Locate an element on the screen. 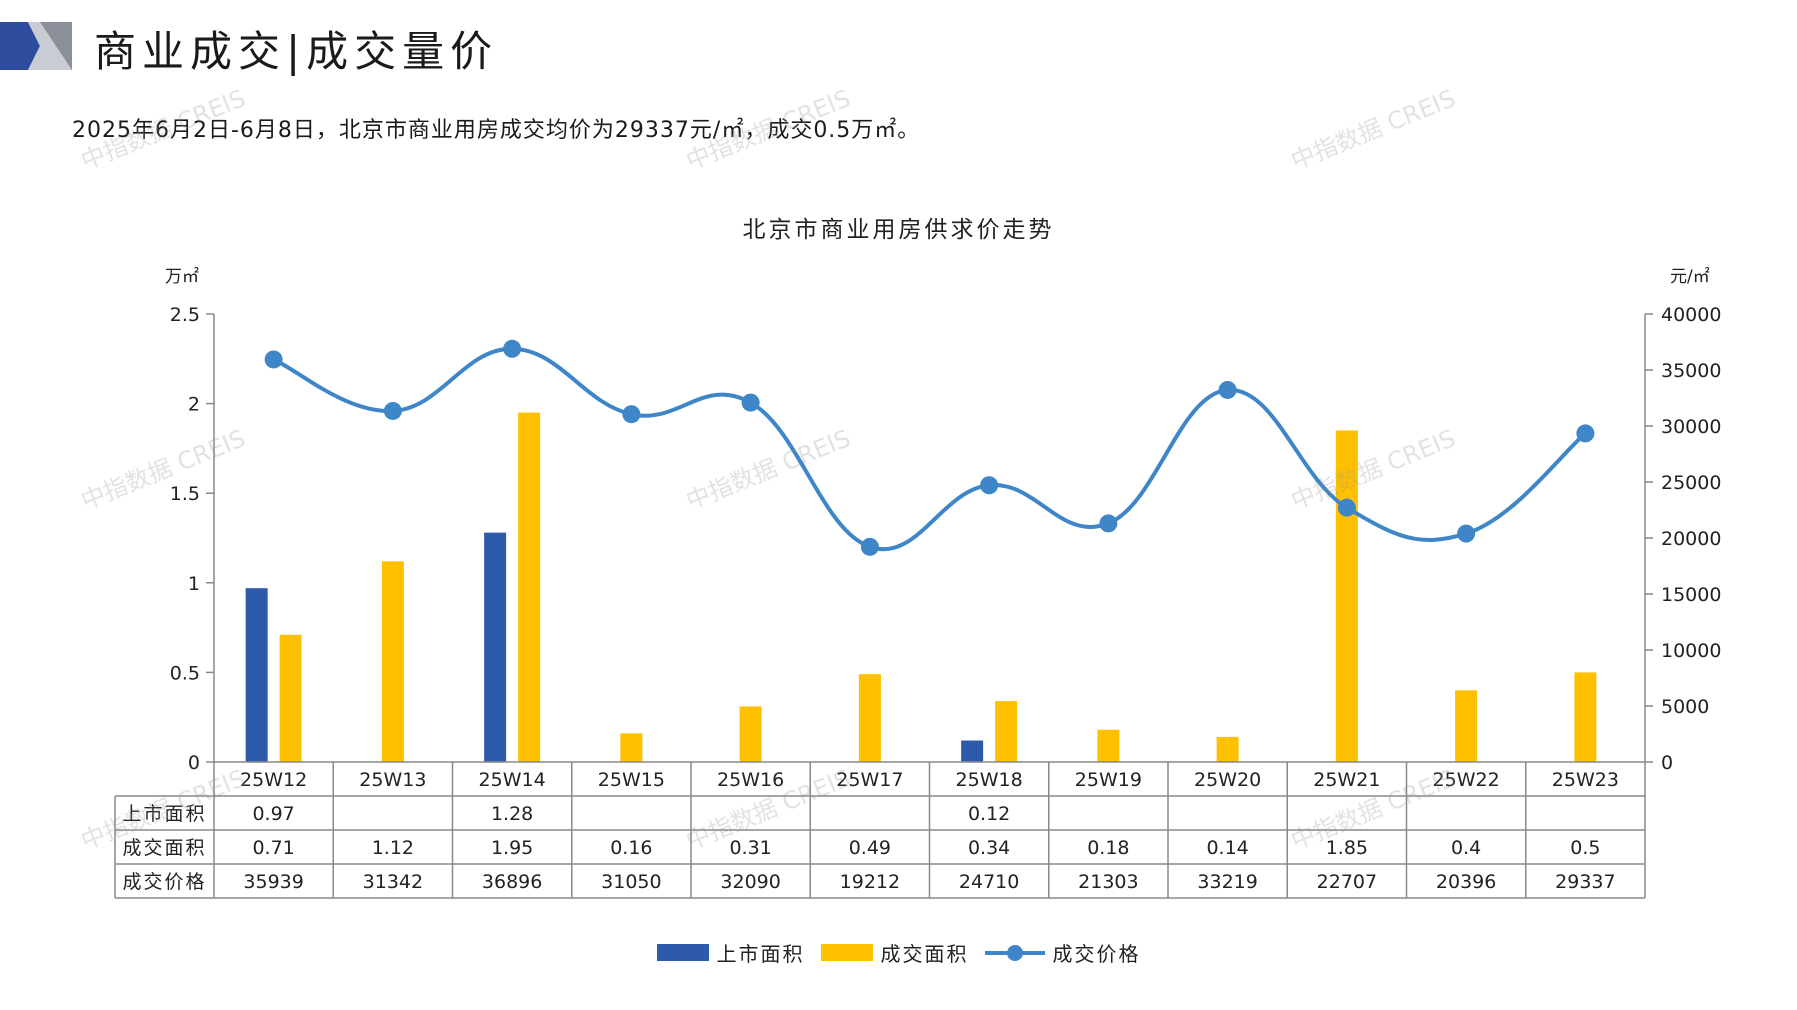 The image size is (1797, 1010). x-tick-label: 25W18 is located at coordinates (989, 780).